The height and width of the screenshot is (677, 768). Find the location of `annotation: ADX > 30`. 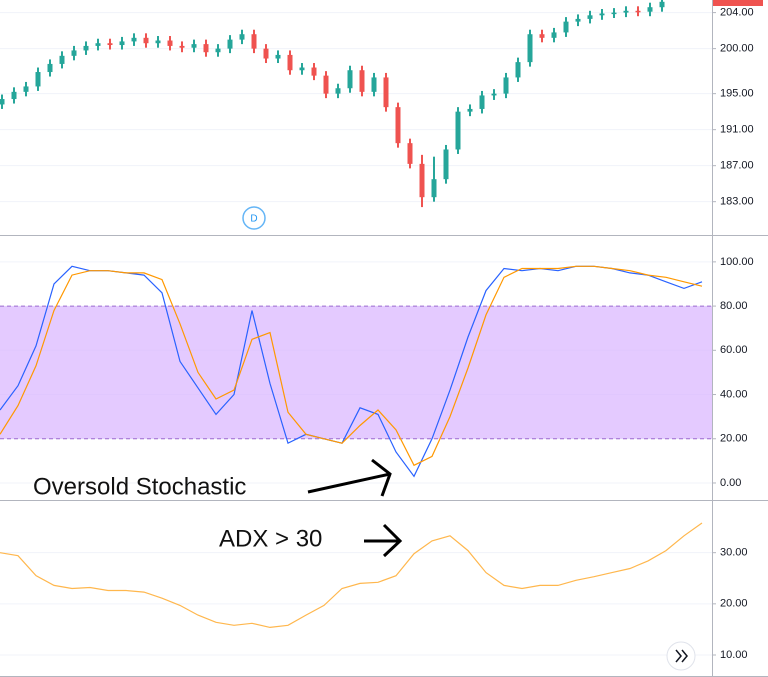

annotation: ADX > 30 is located at coordinates (270, 538).